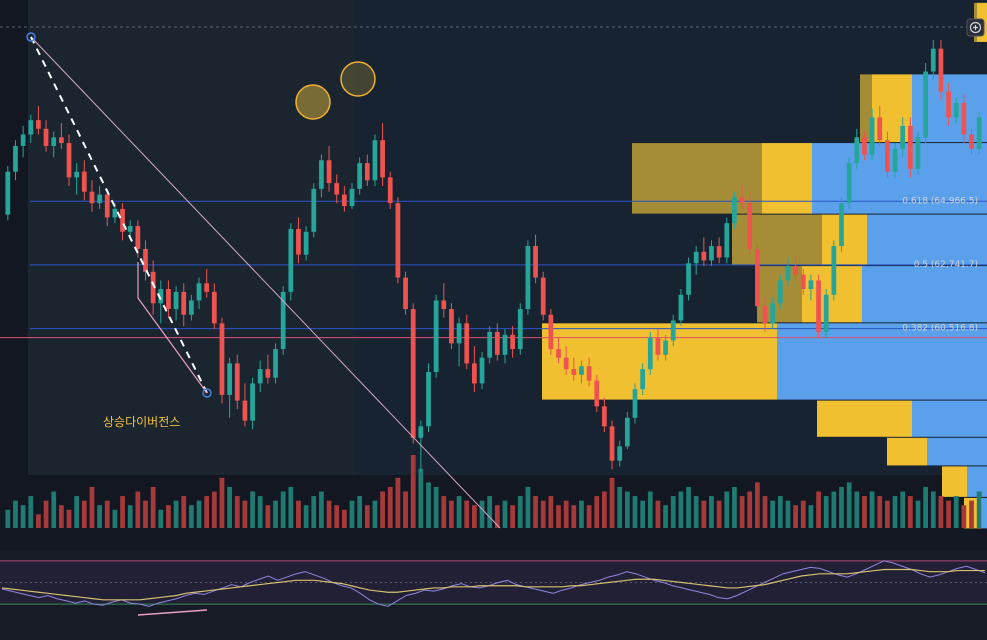 This screenshot has width=987, height=640. Describe the element at coordinates (172, 328) in the screenshot. I see `divergence-price-line` at that location.